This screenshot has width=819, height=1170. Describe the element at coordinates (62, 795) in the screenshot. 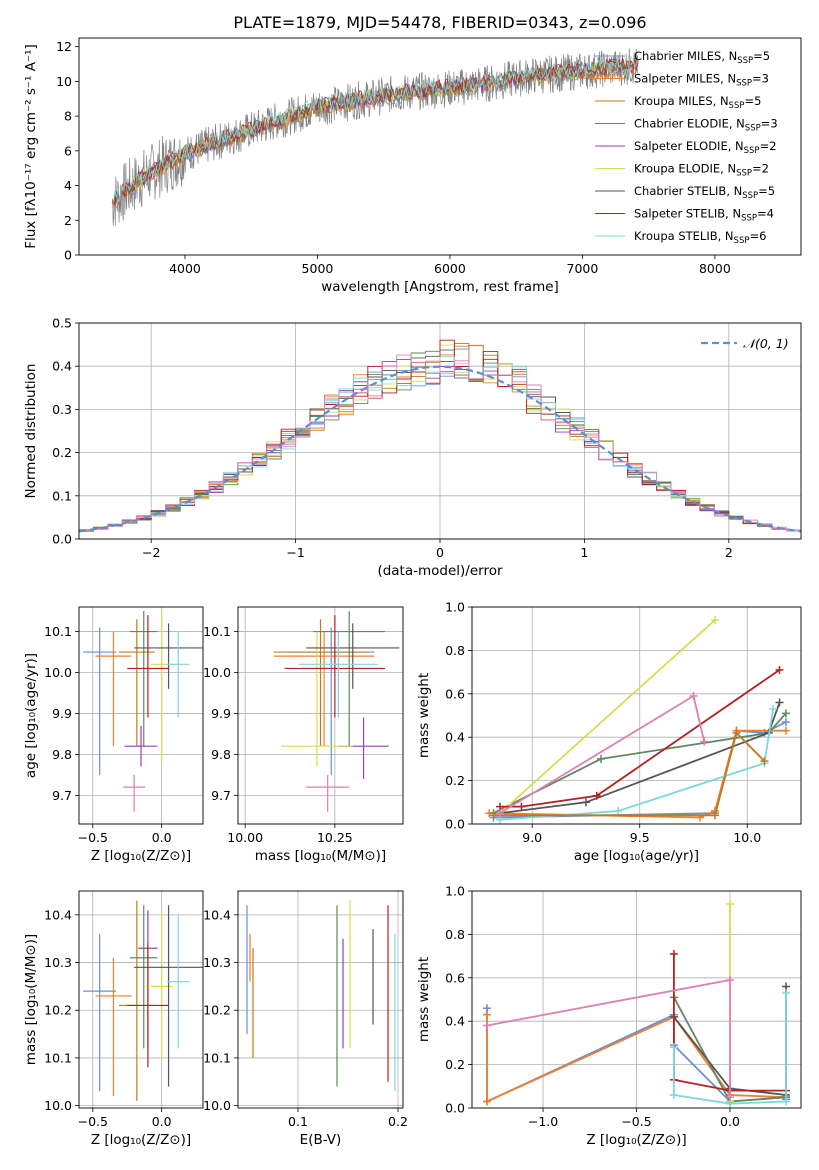

I see `y-tick-label: 9.7` at that location.